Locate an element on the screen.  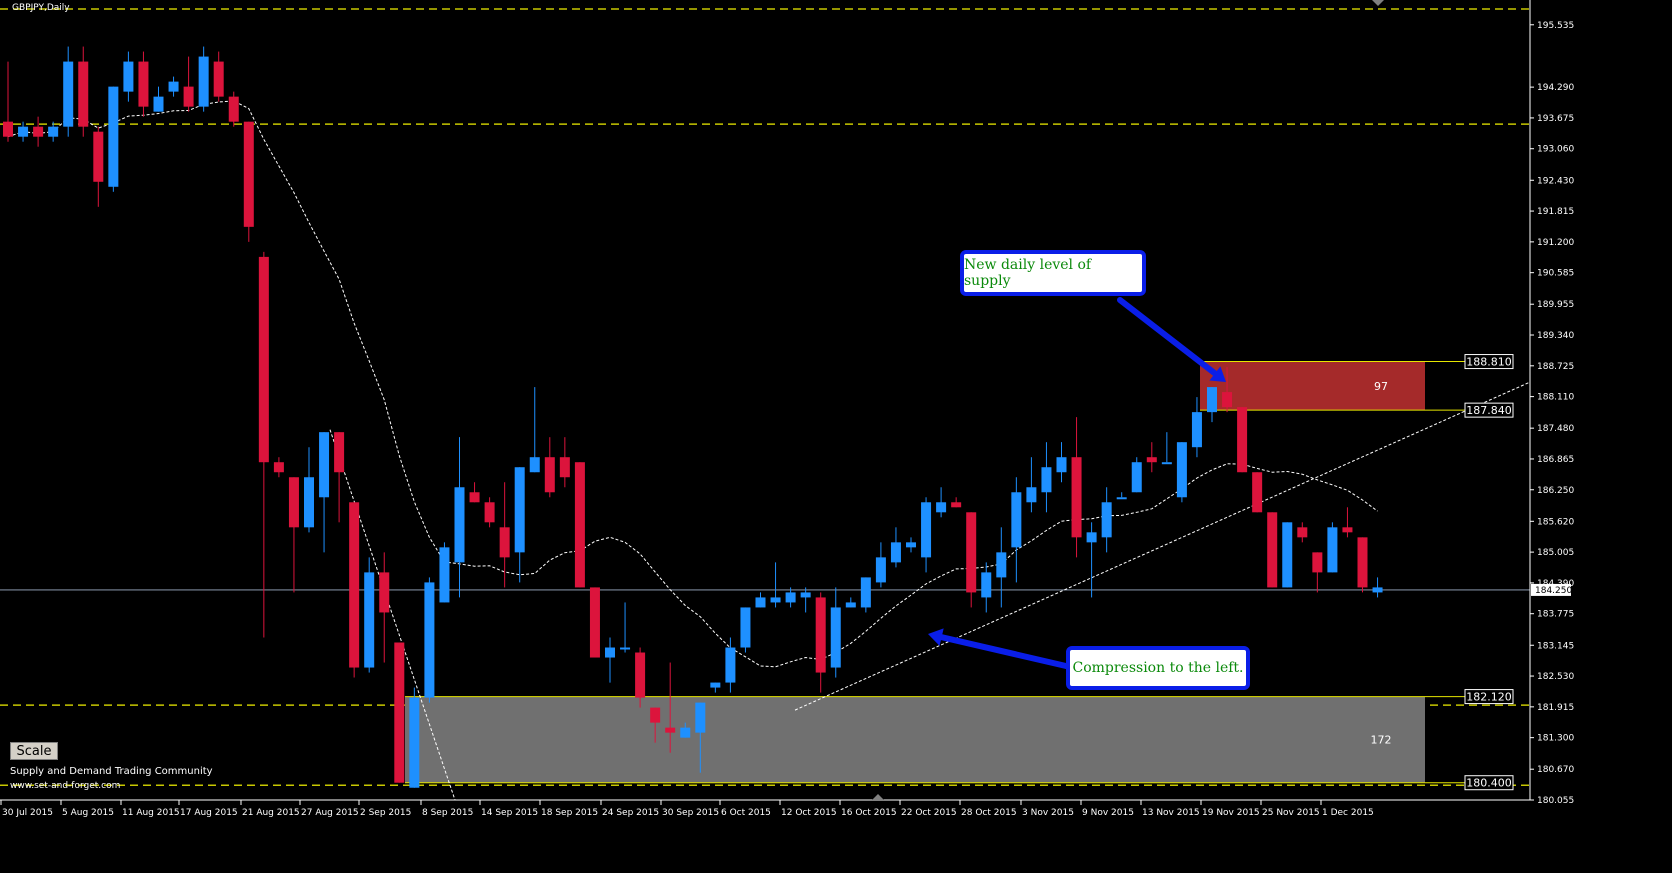
date-tick-label: 19 Nov 2015 is located at coordinates (1231, 813).